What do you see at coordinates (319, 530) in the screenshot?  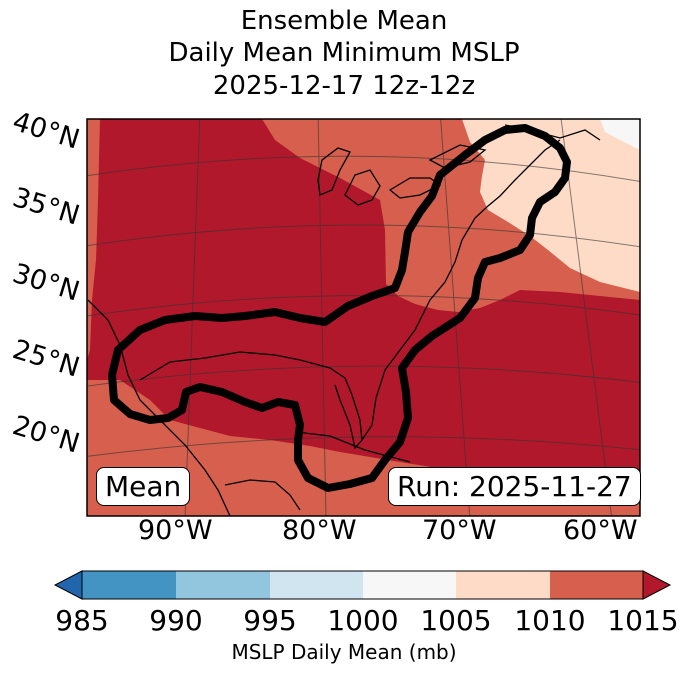 I see `lon-label-80w: 80°W` at bounding box center [319, 530].